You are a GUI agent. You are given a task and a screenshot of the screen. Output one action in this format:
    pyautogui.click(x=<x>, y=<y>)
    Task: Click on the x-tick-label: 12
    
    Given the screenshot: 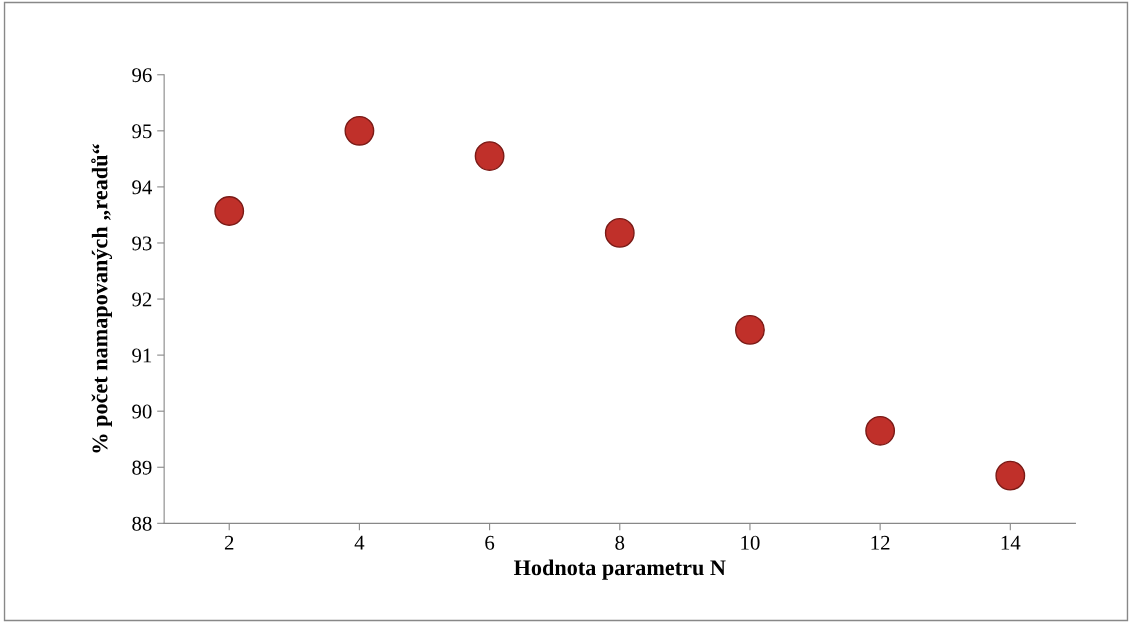 What is the action you would take?
    pyautogui.click(x=880, y=542)
    